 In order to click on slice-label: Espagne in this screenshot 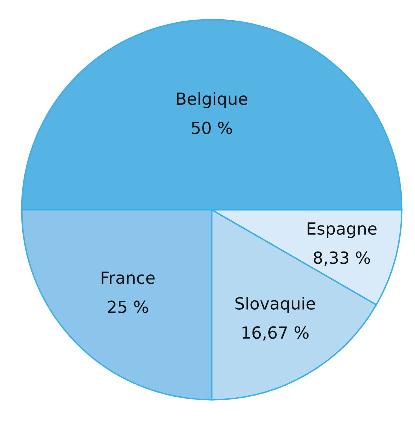, I will do `click(342, 230)`.